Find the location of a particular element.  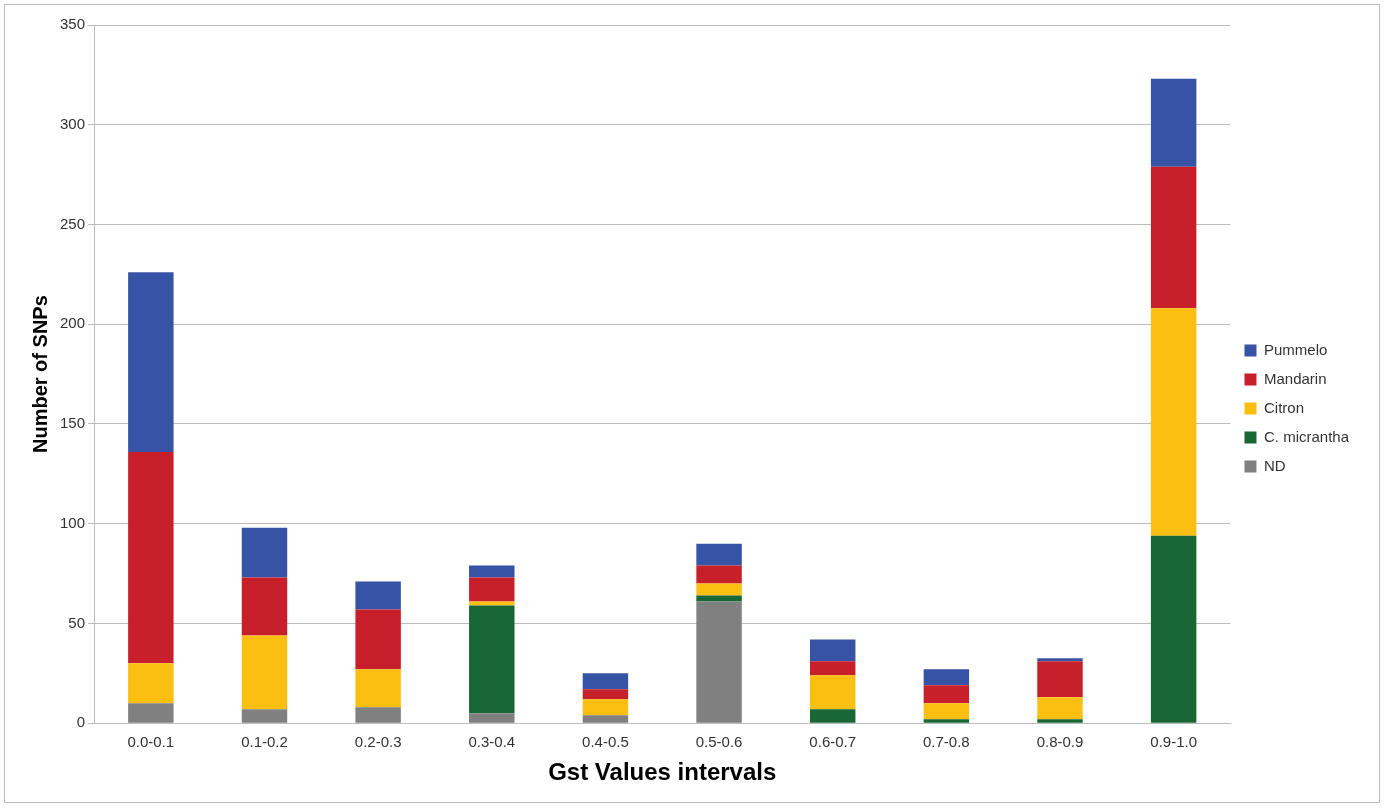

y-tick-label: 250 is located at coordinates (73, 223).